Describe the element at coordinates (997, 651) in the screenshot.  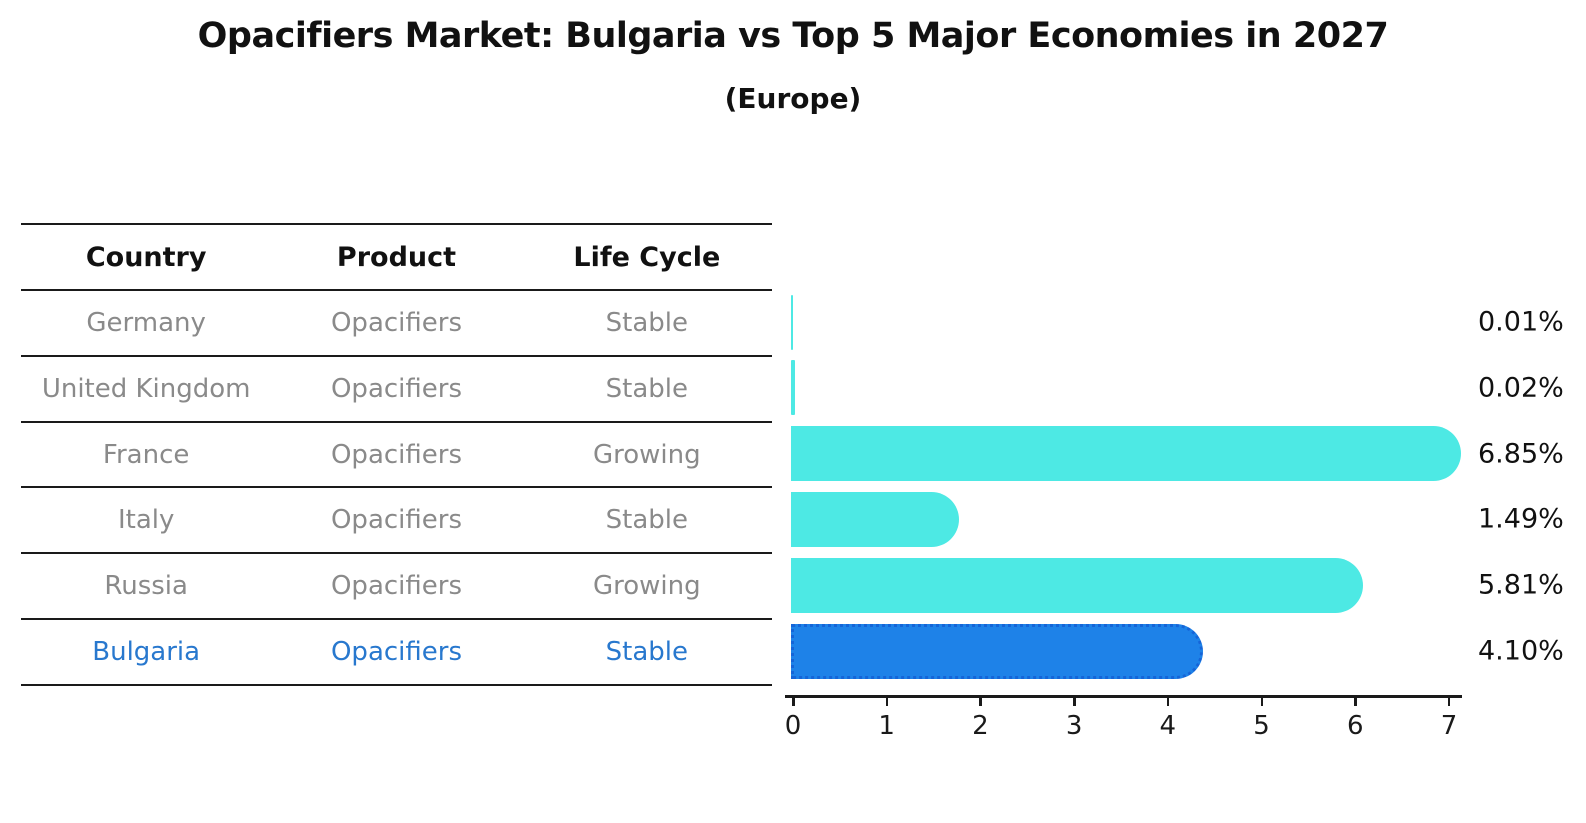
I see `bar-bulgaria` at that location.